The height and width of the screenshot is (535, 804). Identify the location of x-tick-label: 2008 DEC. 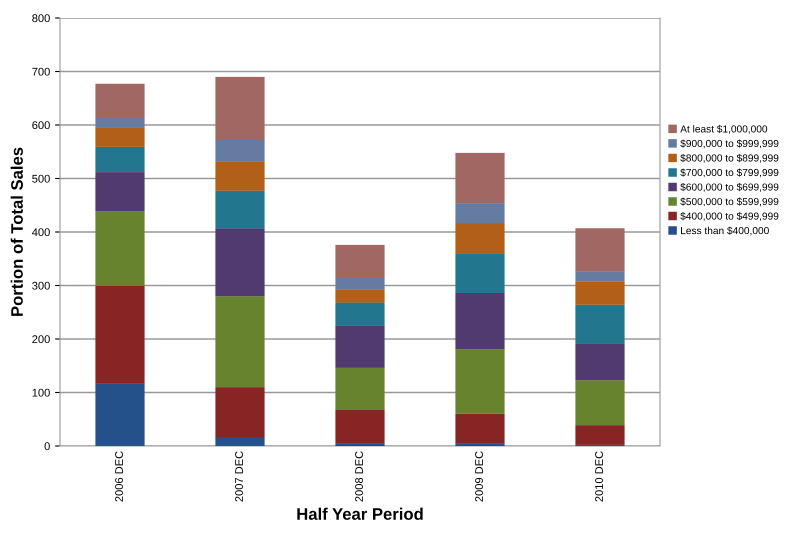
(359, 476).